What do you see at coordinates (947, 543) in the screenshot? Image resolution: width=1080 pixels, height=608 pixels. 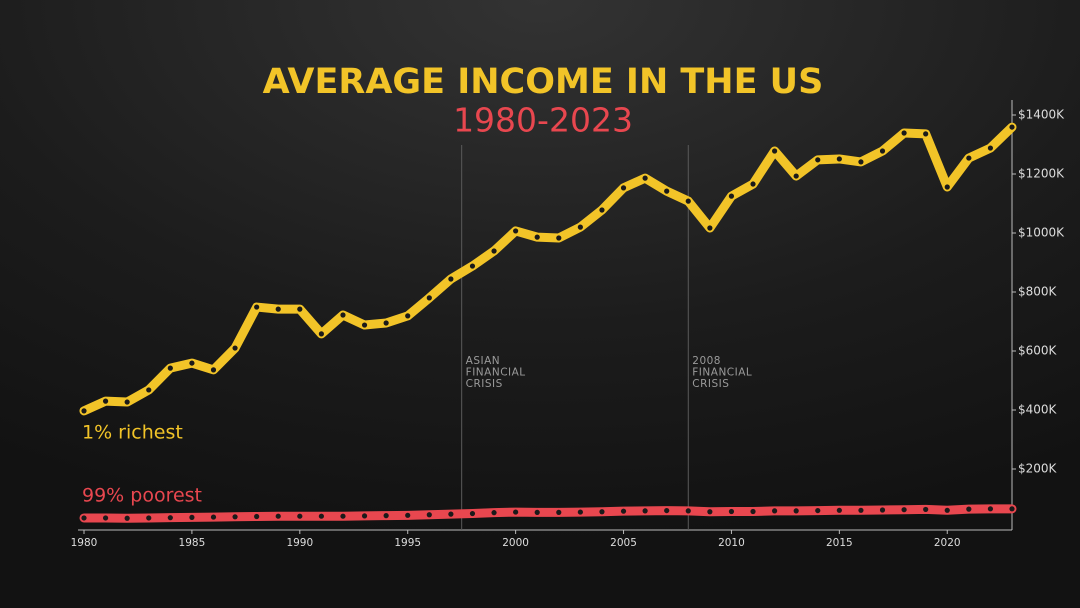 I see `x-tick-label: 2020` at bounding box center [947, 543].